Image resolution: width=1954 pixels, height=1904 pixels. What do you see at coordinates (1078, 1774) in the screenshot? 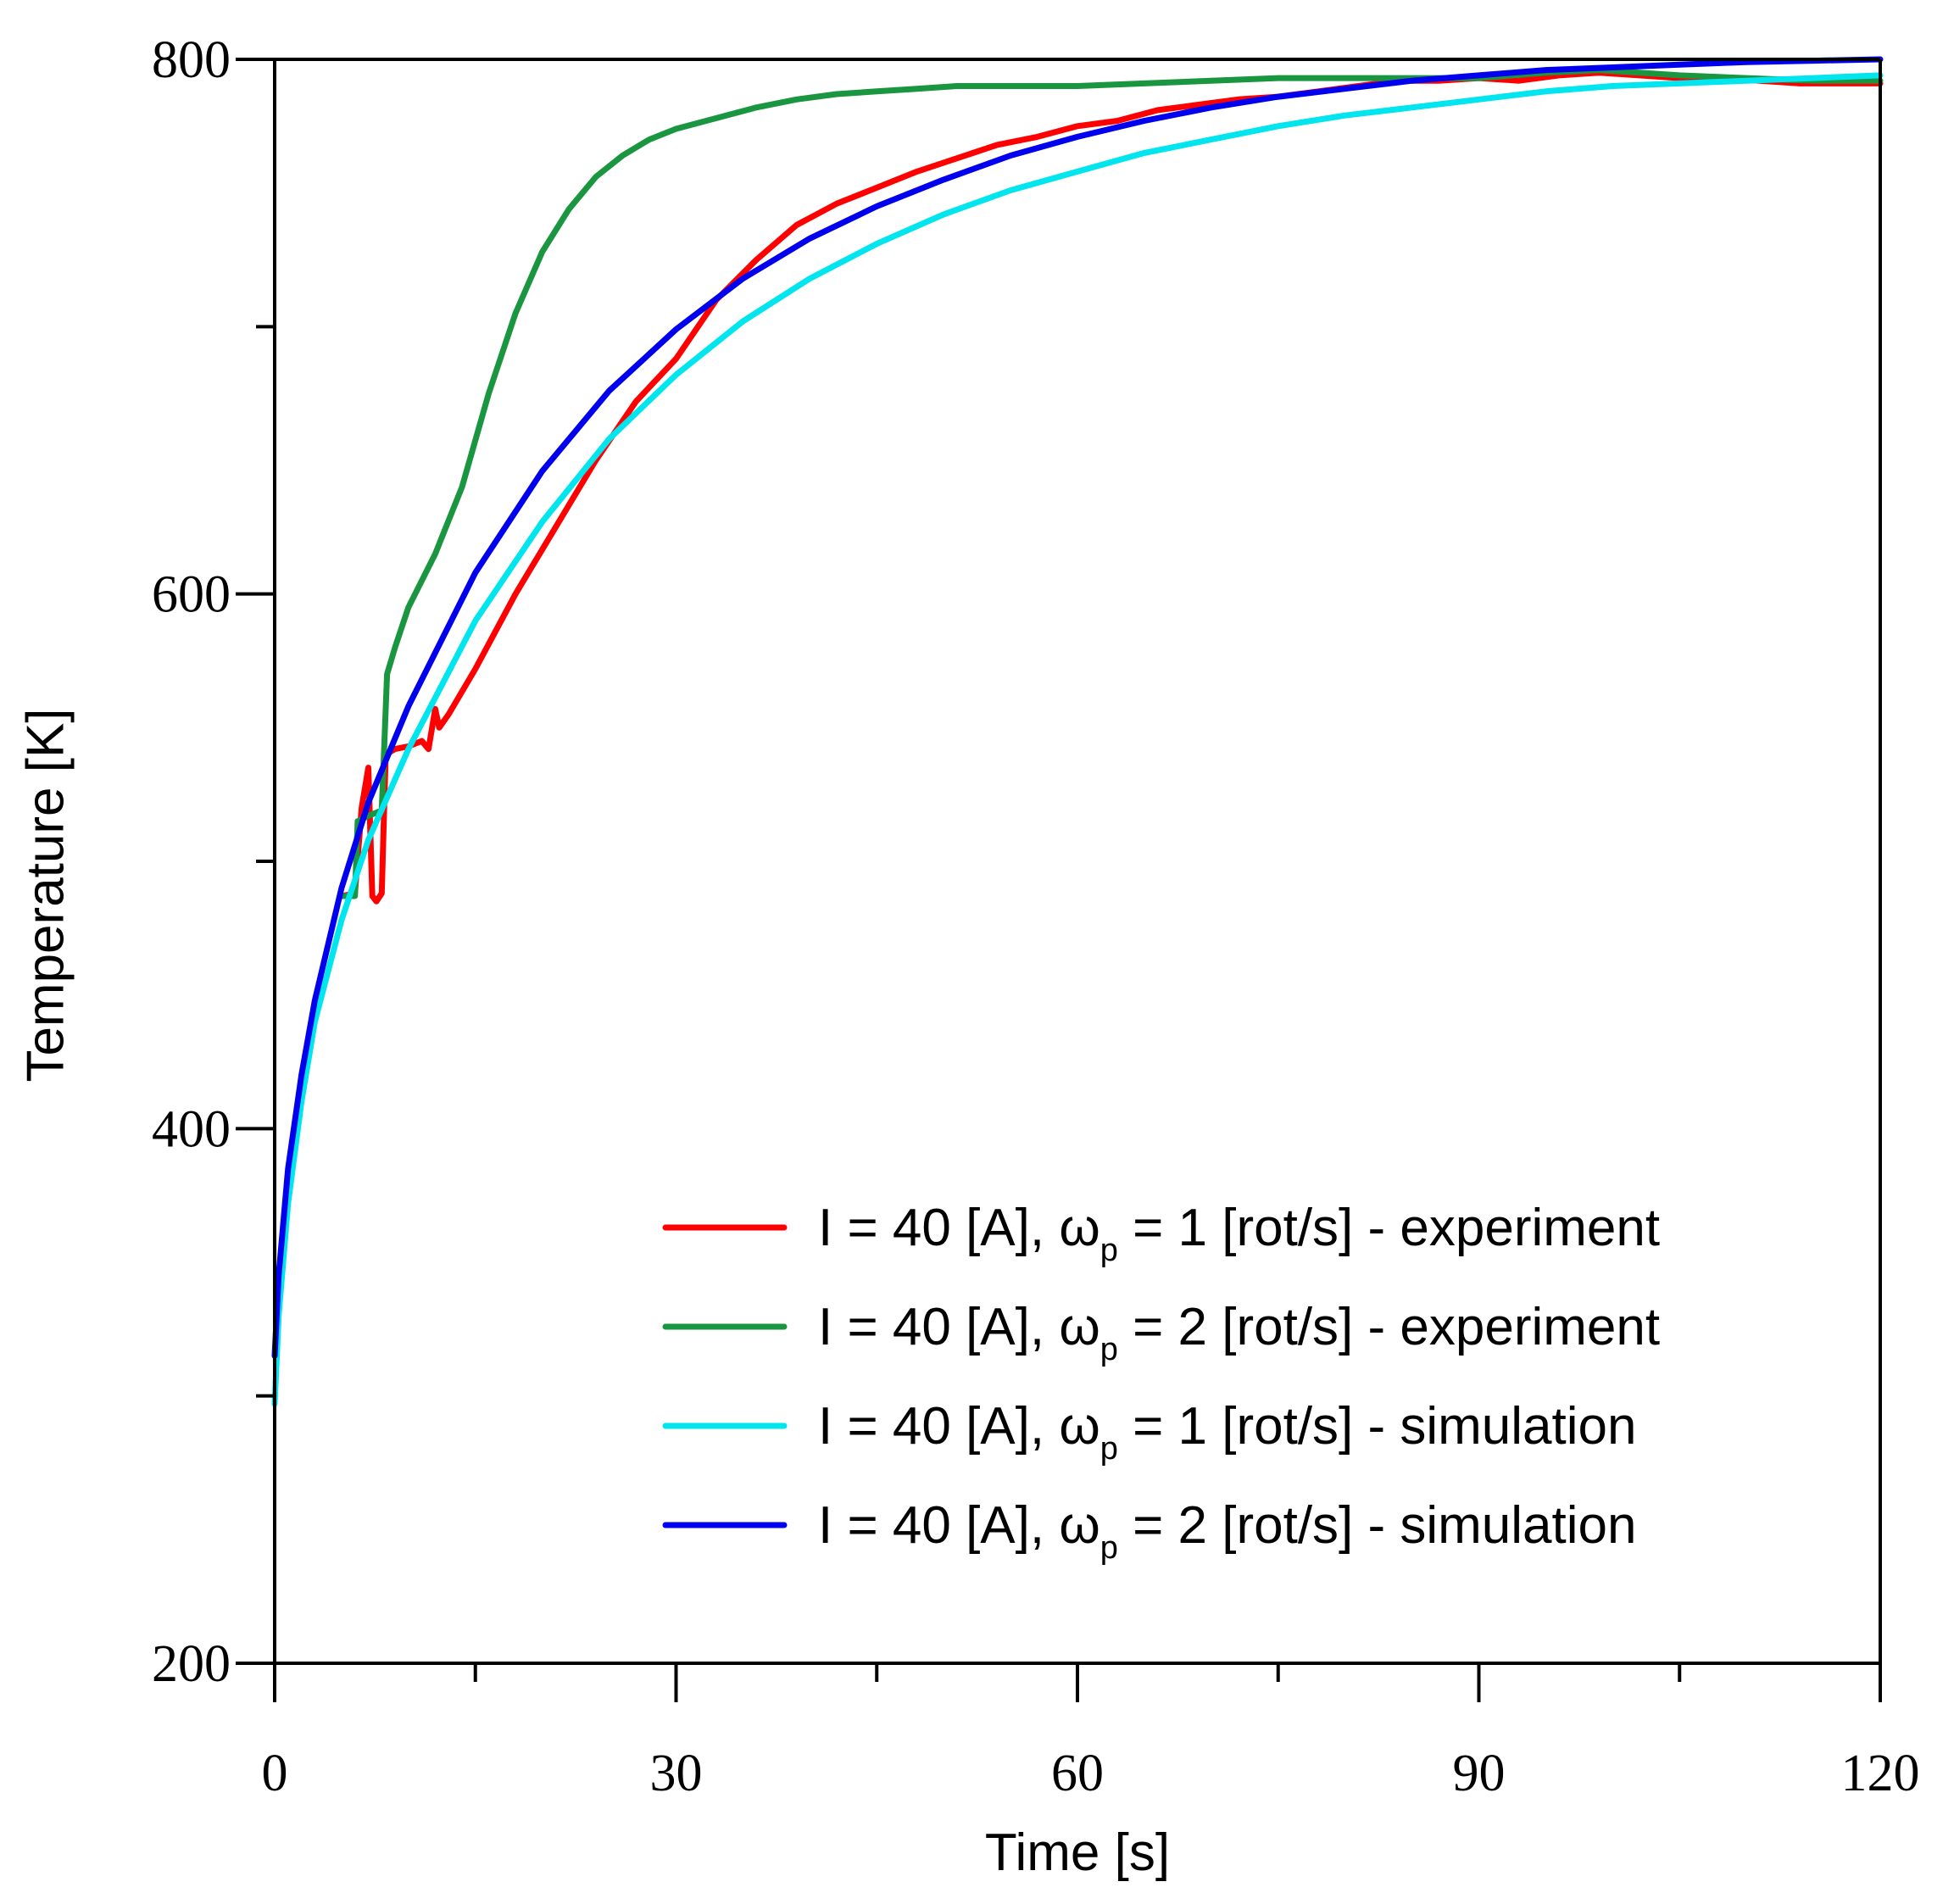
I see `x-tick-label: 60` at bounding box center [1078, 1774].